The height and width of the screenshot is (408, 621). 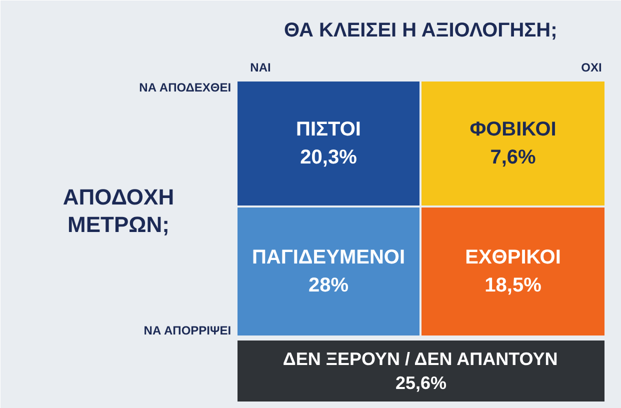 What do you see at coordinates (328, 129) in the screenshot?
I see `category-label: ΠΙΣΤΟΙ` at bounding box center [328, 129].